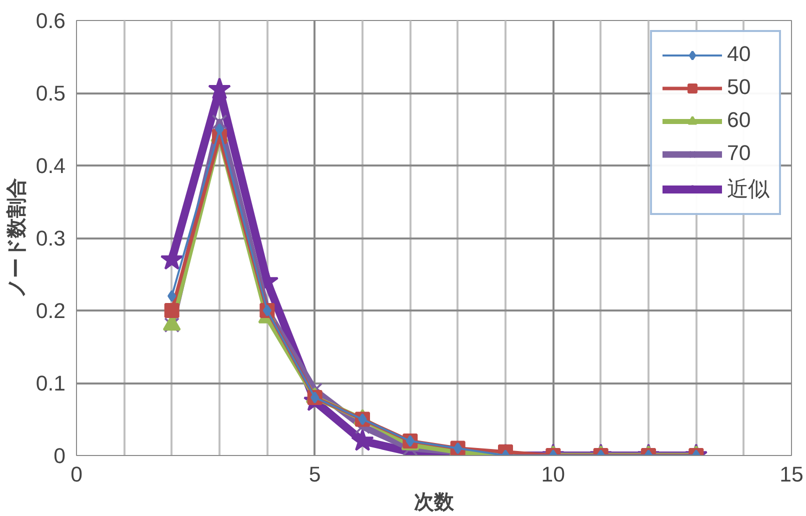 Image resolution: width=806 pixels, height=516 pixels. What do you see at coordinates (51, 311) in the screenshot?
I see `y-tick-label: 0.2` at bounding box center [51, 311].